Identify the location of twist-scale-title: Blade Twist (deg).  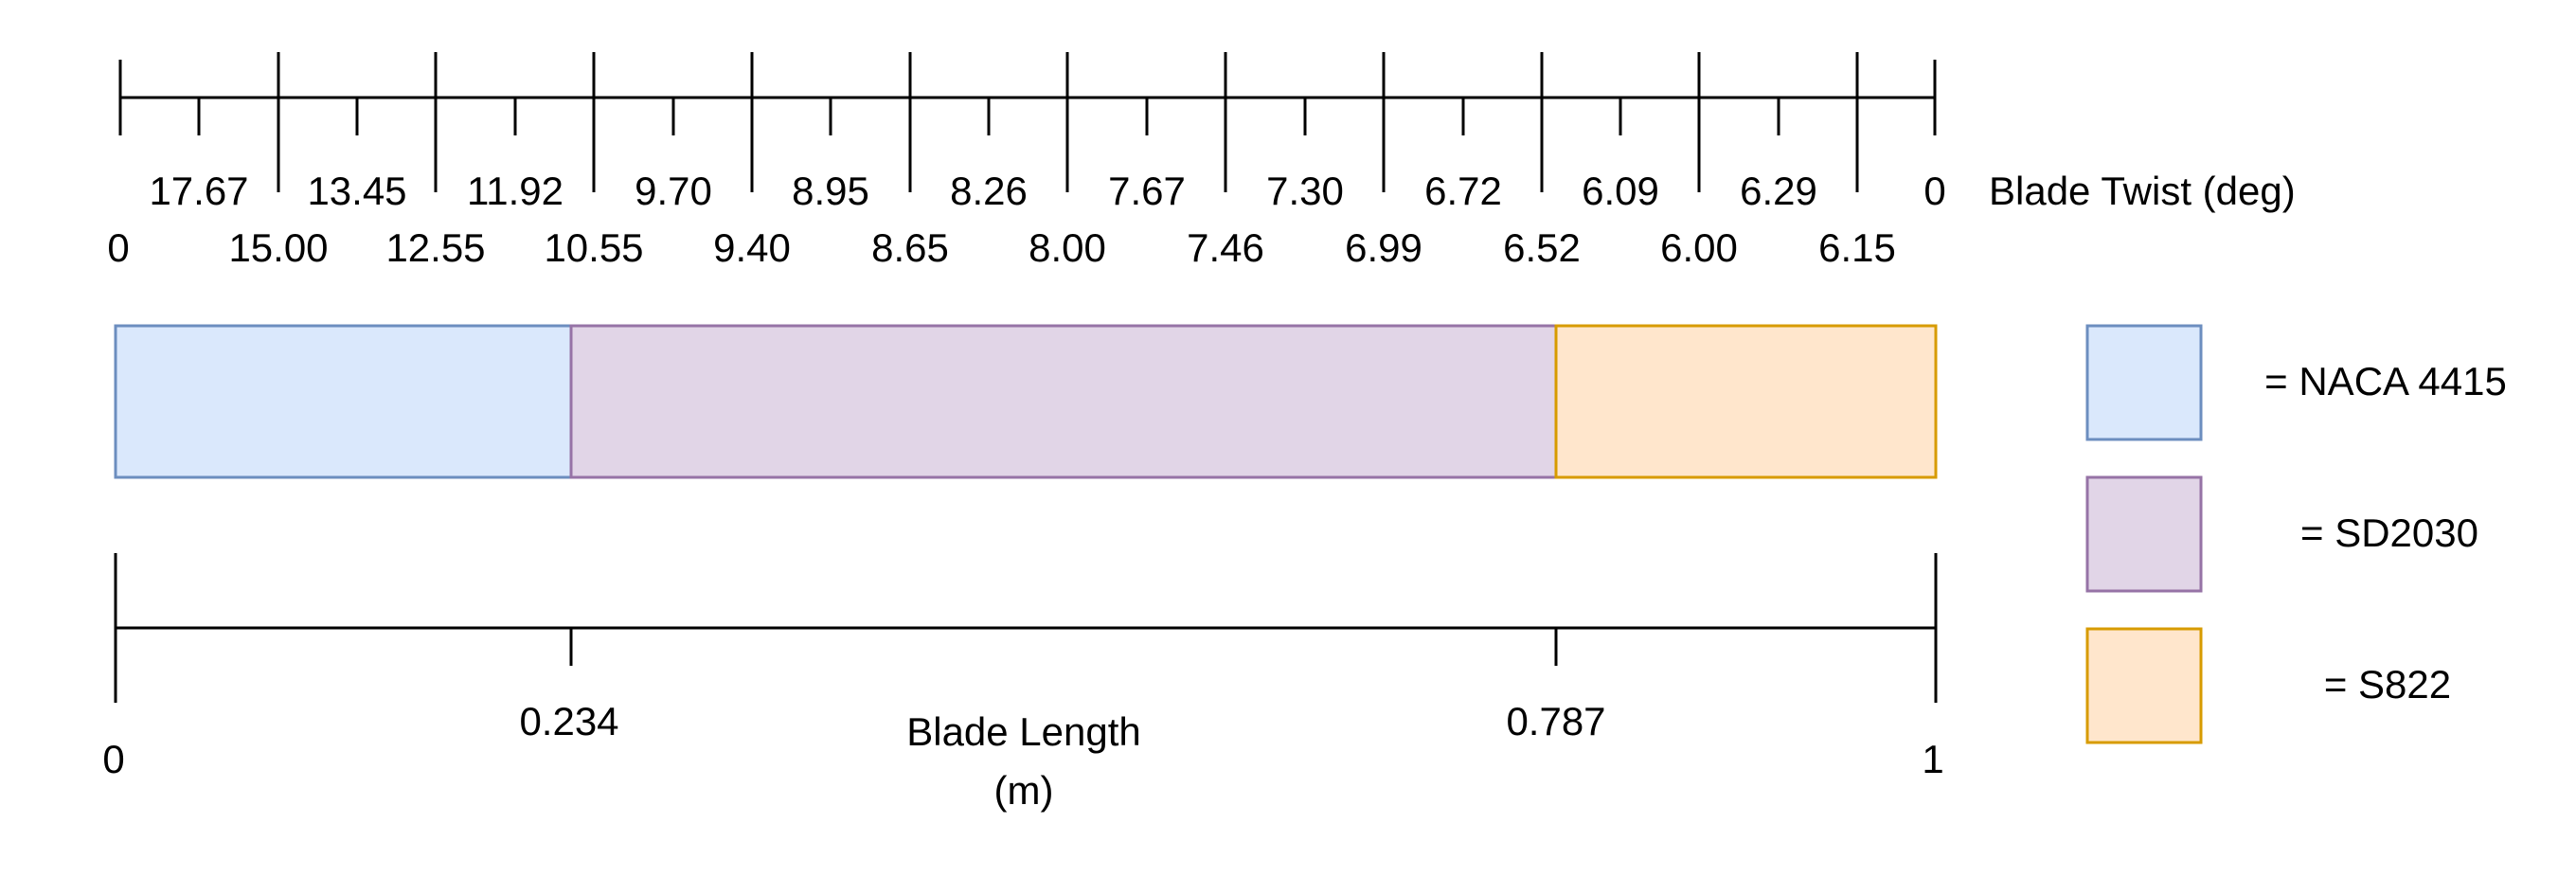
(2142, 191).